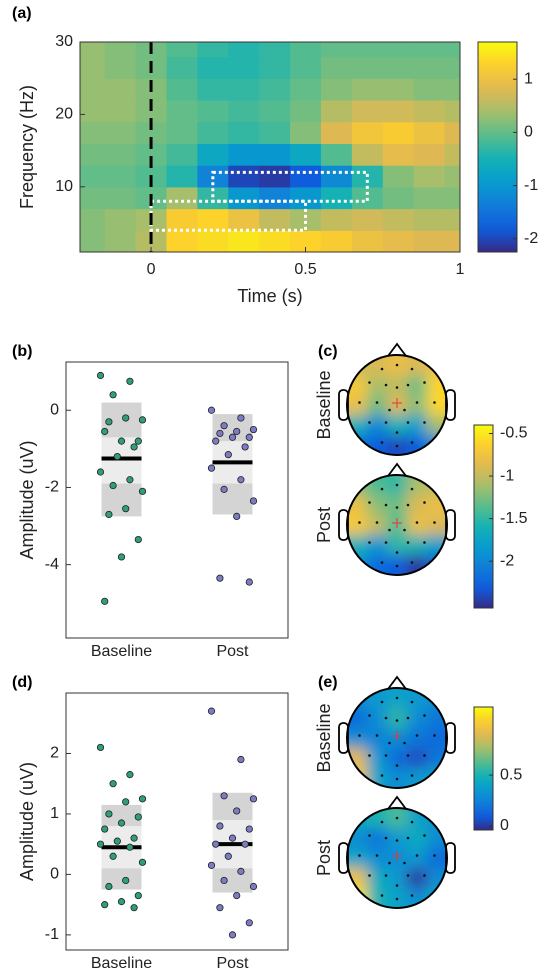 This screenshot has width=553, height=974. What do you see at coordinates (22, 13) in the screenshot?
I see `panel-label: (a)` at bounding box center [22, 13].